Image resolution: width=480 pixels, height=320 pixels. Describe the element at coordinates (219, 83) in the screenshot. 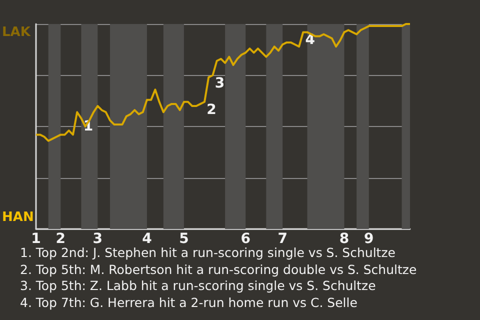

I see `annotation: 3` at that location.